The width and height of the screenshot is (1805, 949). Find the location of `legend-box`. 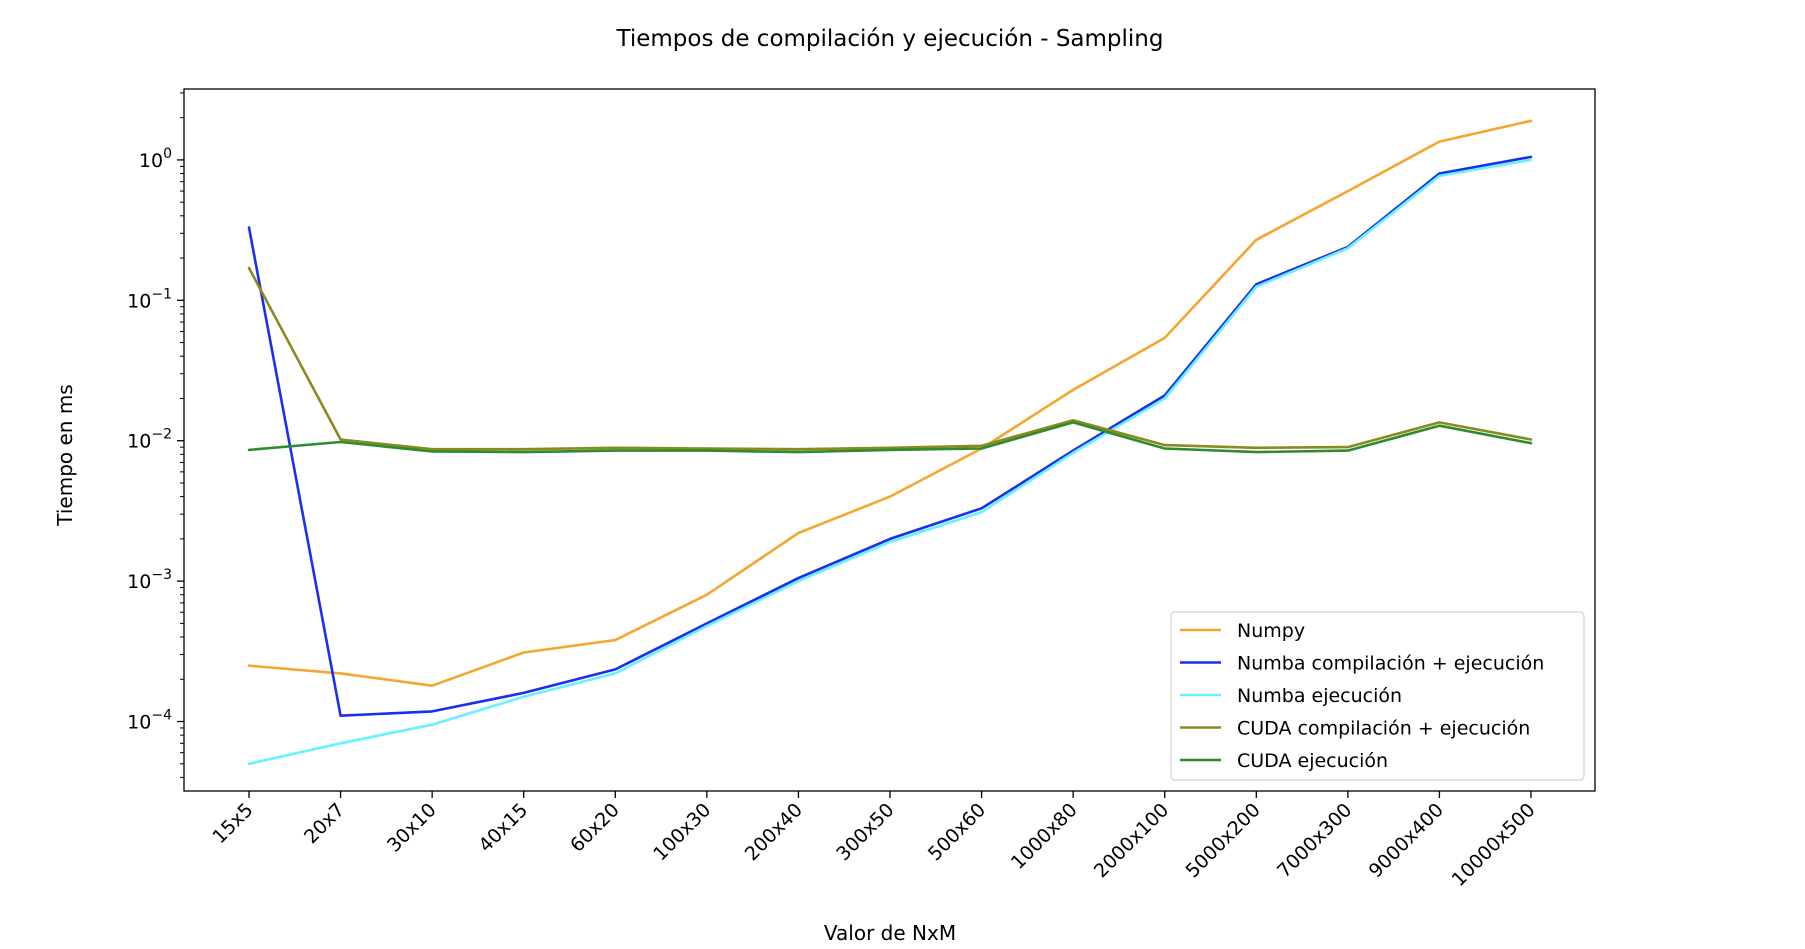

legend-box is located at coordinates (1377, 696).